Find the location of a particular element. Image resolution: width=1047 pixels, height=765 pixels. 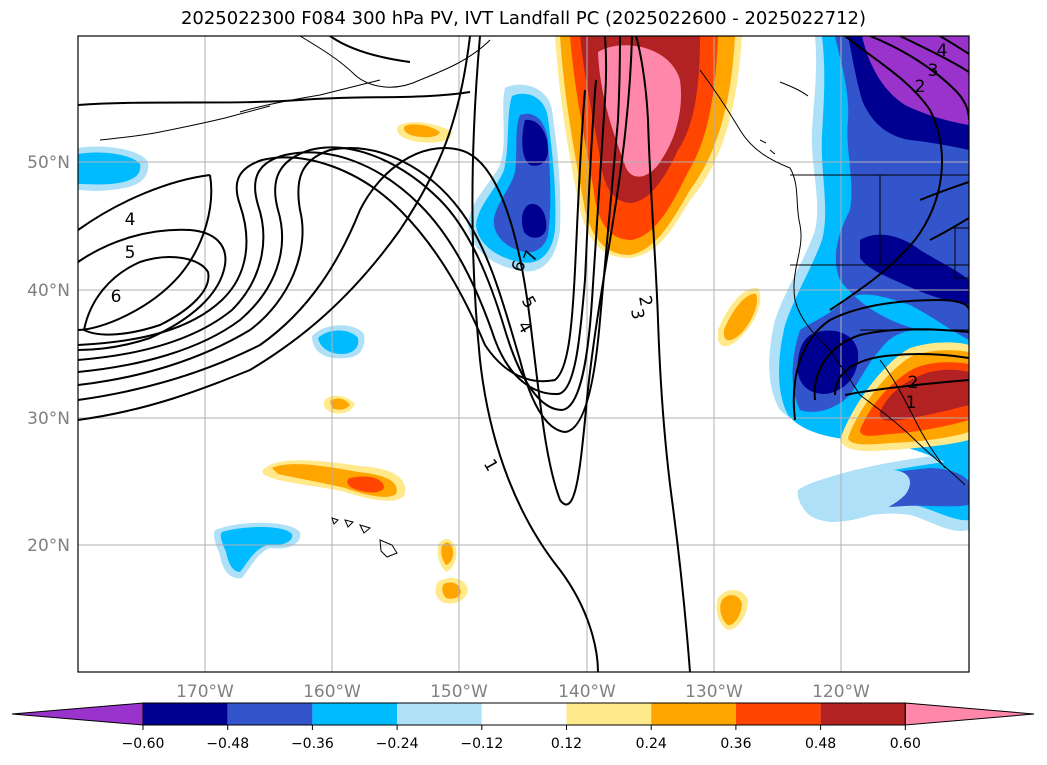

lat-label-30n: 30°N is located at coordinates (48, 419).